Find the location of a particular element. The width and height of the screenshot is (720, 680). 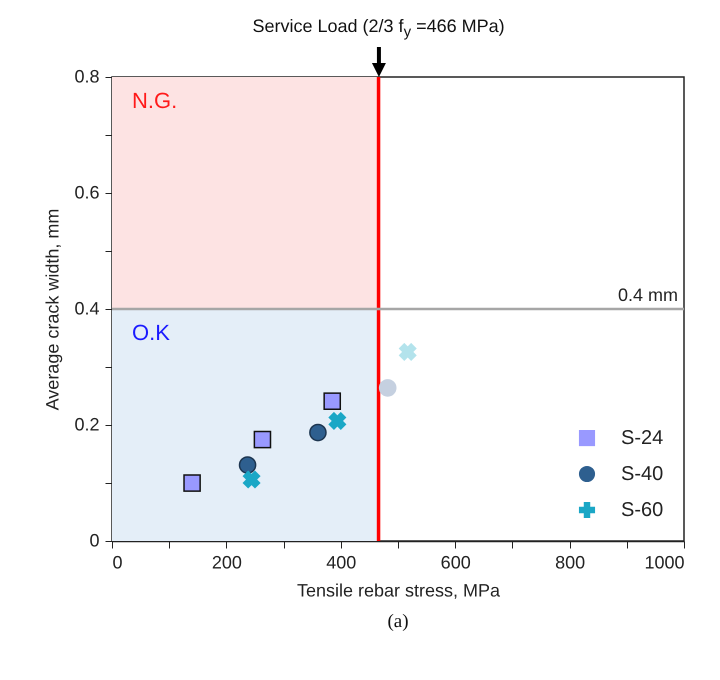

y-tick-label: 0.4 is located at coordinates (87, 308).